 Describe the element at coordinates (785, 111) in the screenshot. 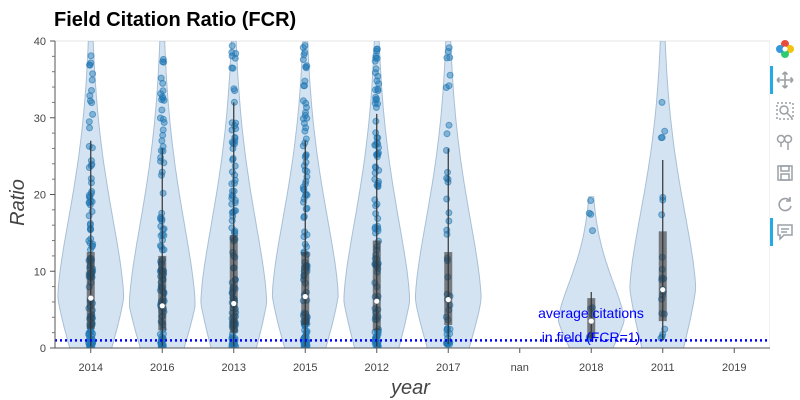

I see `box-zoom-icon` at that location.